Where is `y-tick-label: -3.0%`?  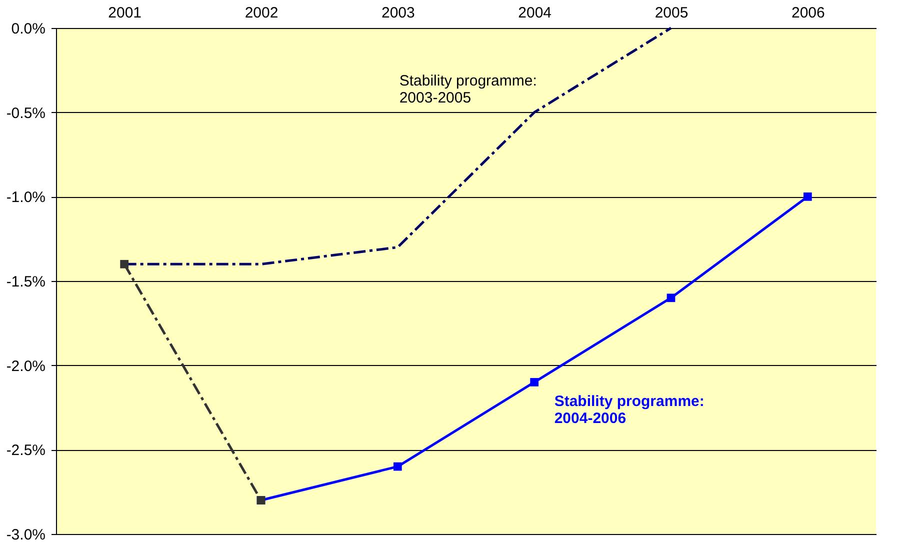 y-tick-label: -3.0% is located at coordinates (26, 535).